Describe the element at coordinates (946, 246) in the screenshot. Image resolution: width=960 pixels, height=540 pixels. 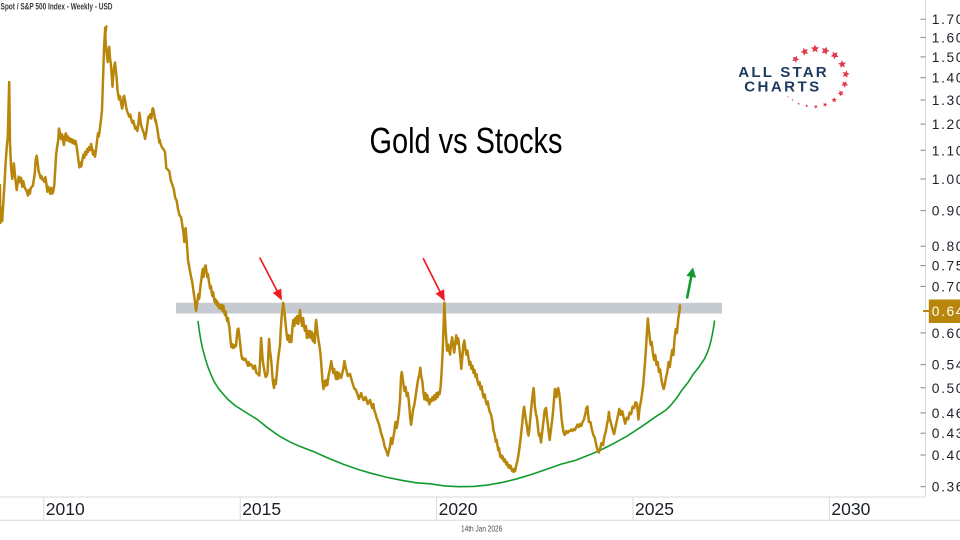
I see `svg-text: 0.80` at that location.